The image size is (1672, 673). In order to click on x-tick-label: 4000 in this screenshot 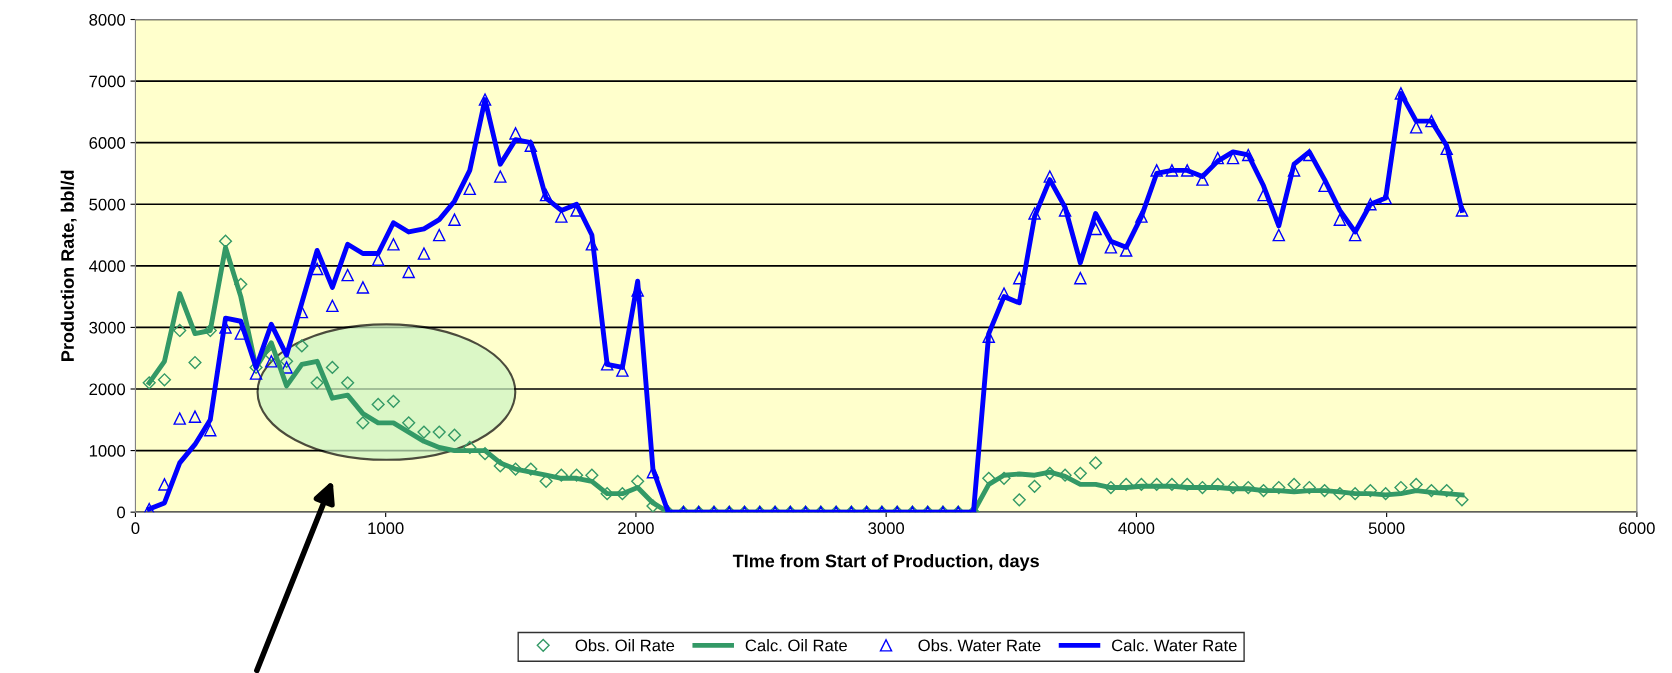, I will do `click(1136, 528)`.